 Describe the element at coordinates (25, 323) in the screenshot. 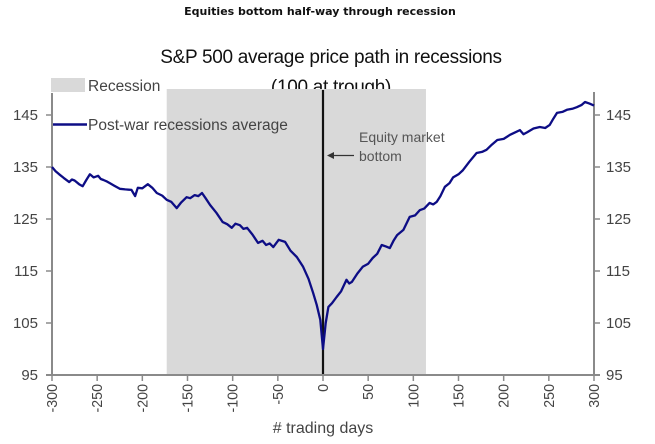

I see `y-tick-label-left: 105` at that location.